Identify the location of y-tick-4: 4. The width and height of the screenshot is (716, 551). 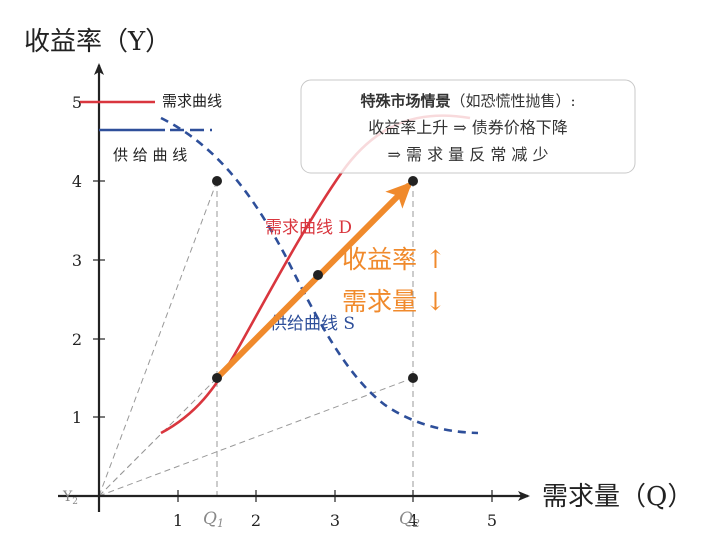
(77, 181).